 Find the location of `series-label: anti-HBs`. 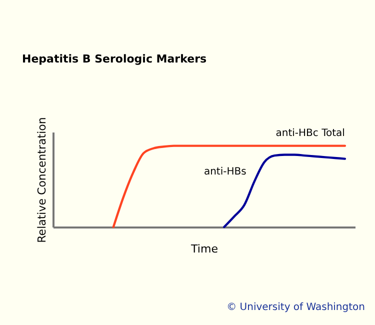

series-label: anti-HBs is located at coordinates (225, 172).